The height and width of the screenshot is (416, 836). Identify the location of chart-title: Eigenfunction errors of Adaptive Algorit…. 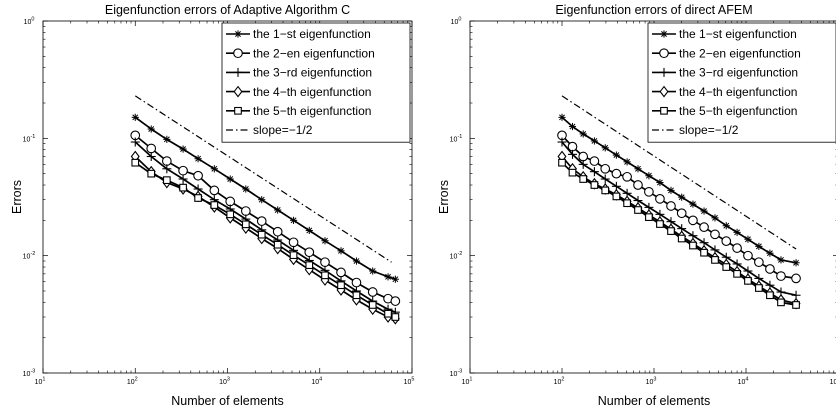
(227, 10).